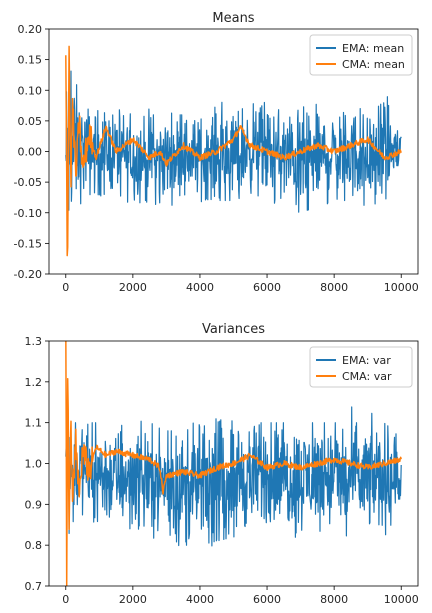  Describe the element at coordinates (30, 152) in the screenshot. I see `y-tick-label: 0.00` at that location.